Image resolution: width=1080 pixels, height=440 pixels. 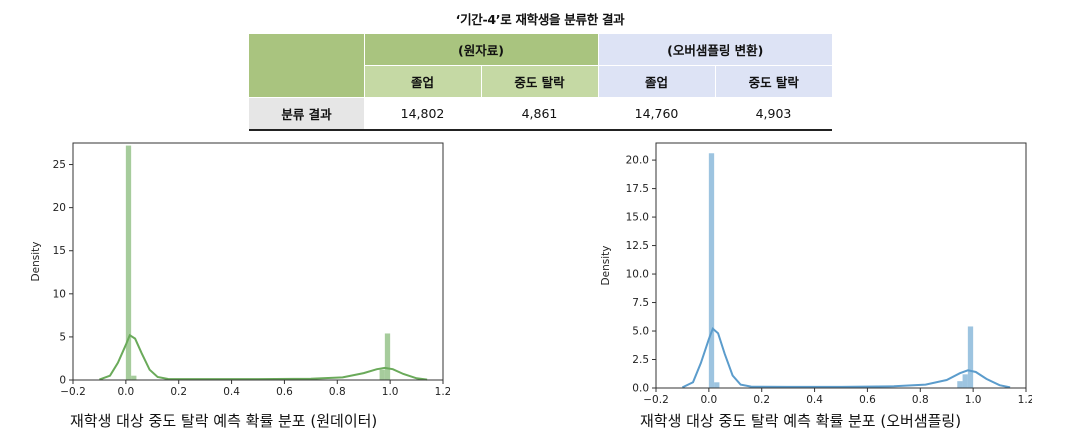 I want to click on subheader-over-graduate: 졸업, so click(x=656, y=81).